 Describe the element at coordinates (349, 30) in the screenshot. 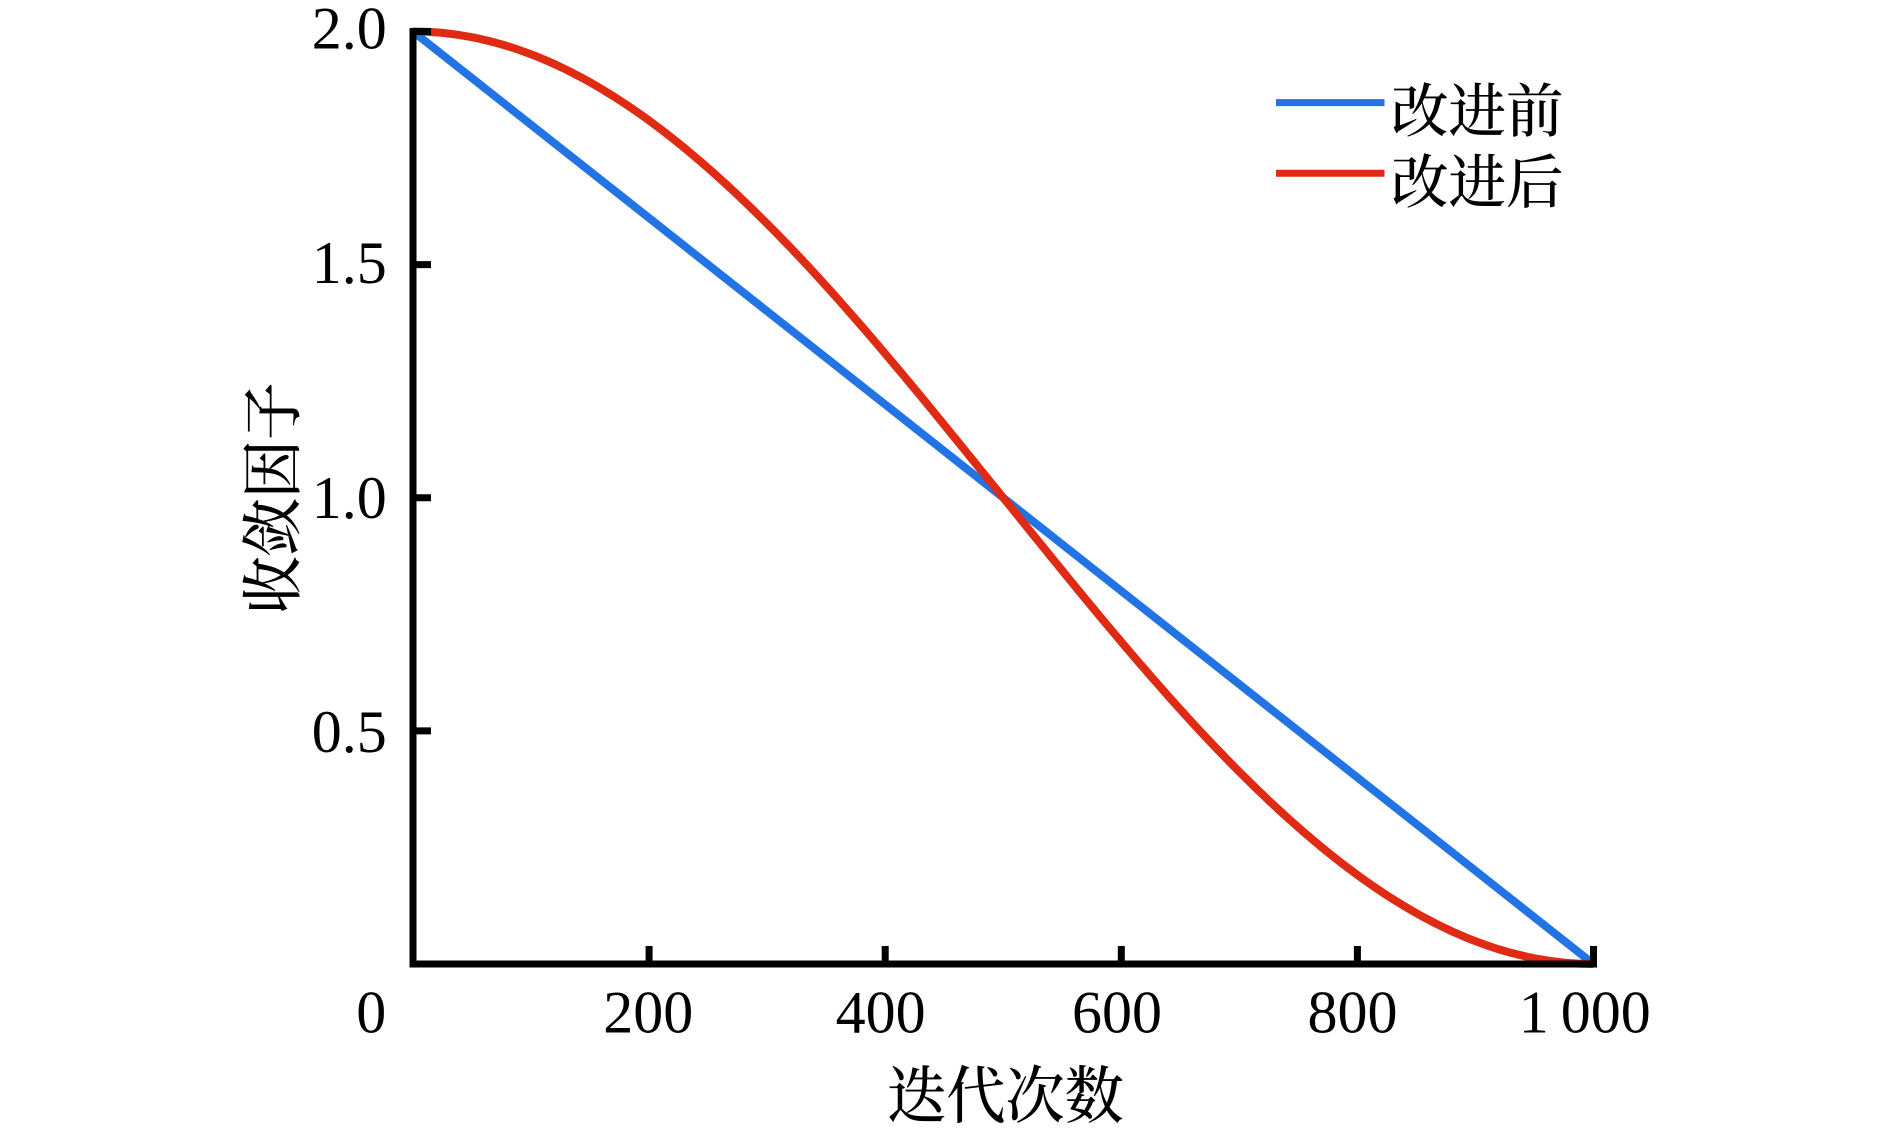

I see `svg-text: 2.0` at that location.